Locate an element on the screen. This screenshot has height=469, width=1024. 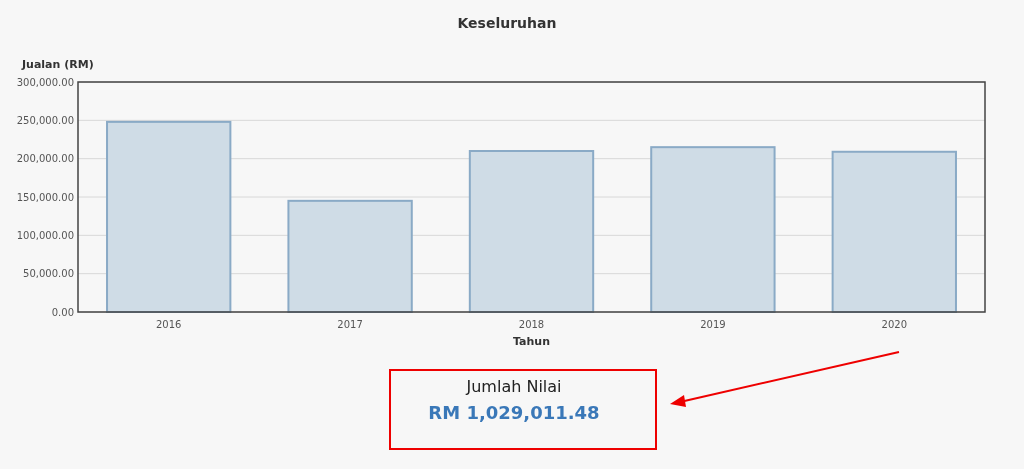
x-tick-label: 2017 is located at coordinates (350, 324).